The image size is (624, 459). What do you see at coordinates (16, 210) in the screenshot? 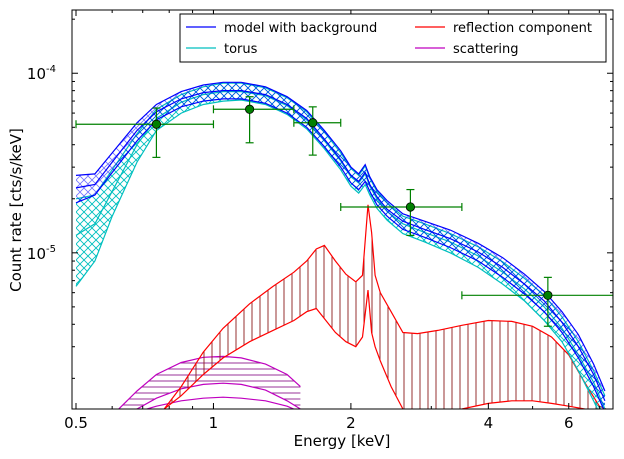
I see `y-axis-label: Count rate [cts/s/keV]` at bounding box center [16, 210].